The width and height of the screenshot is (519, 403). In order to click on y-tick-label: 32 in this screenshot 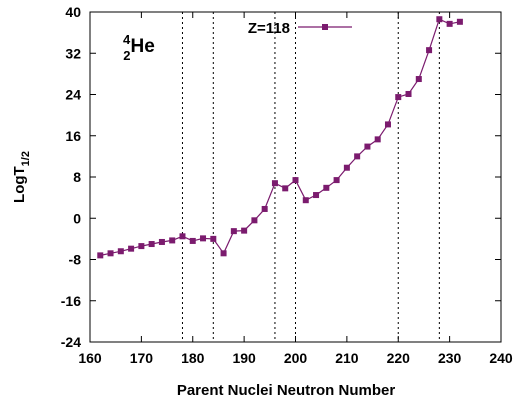, I will do `click(73, 53)`.